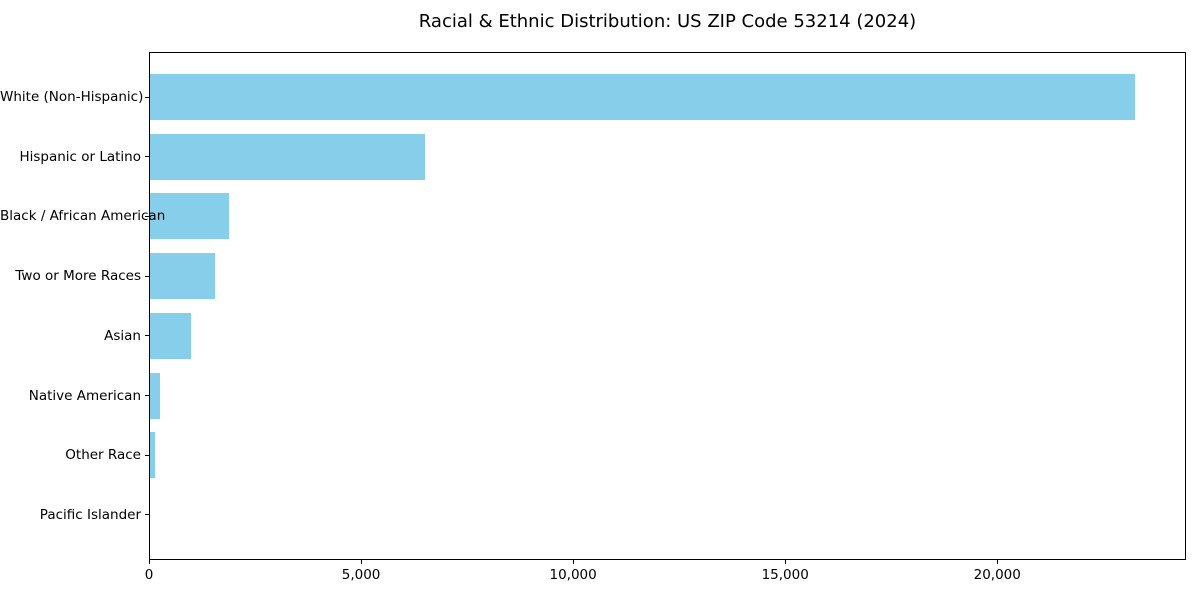 This screenshot has height=600, width=1200. Describe the element at coordinates (78, 276) in the screenshot. I see `y-axis-label: Two or More Races` at that location.